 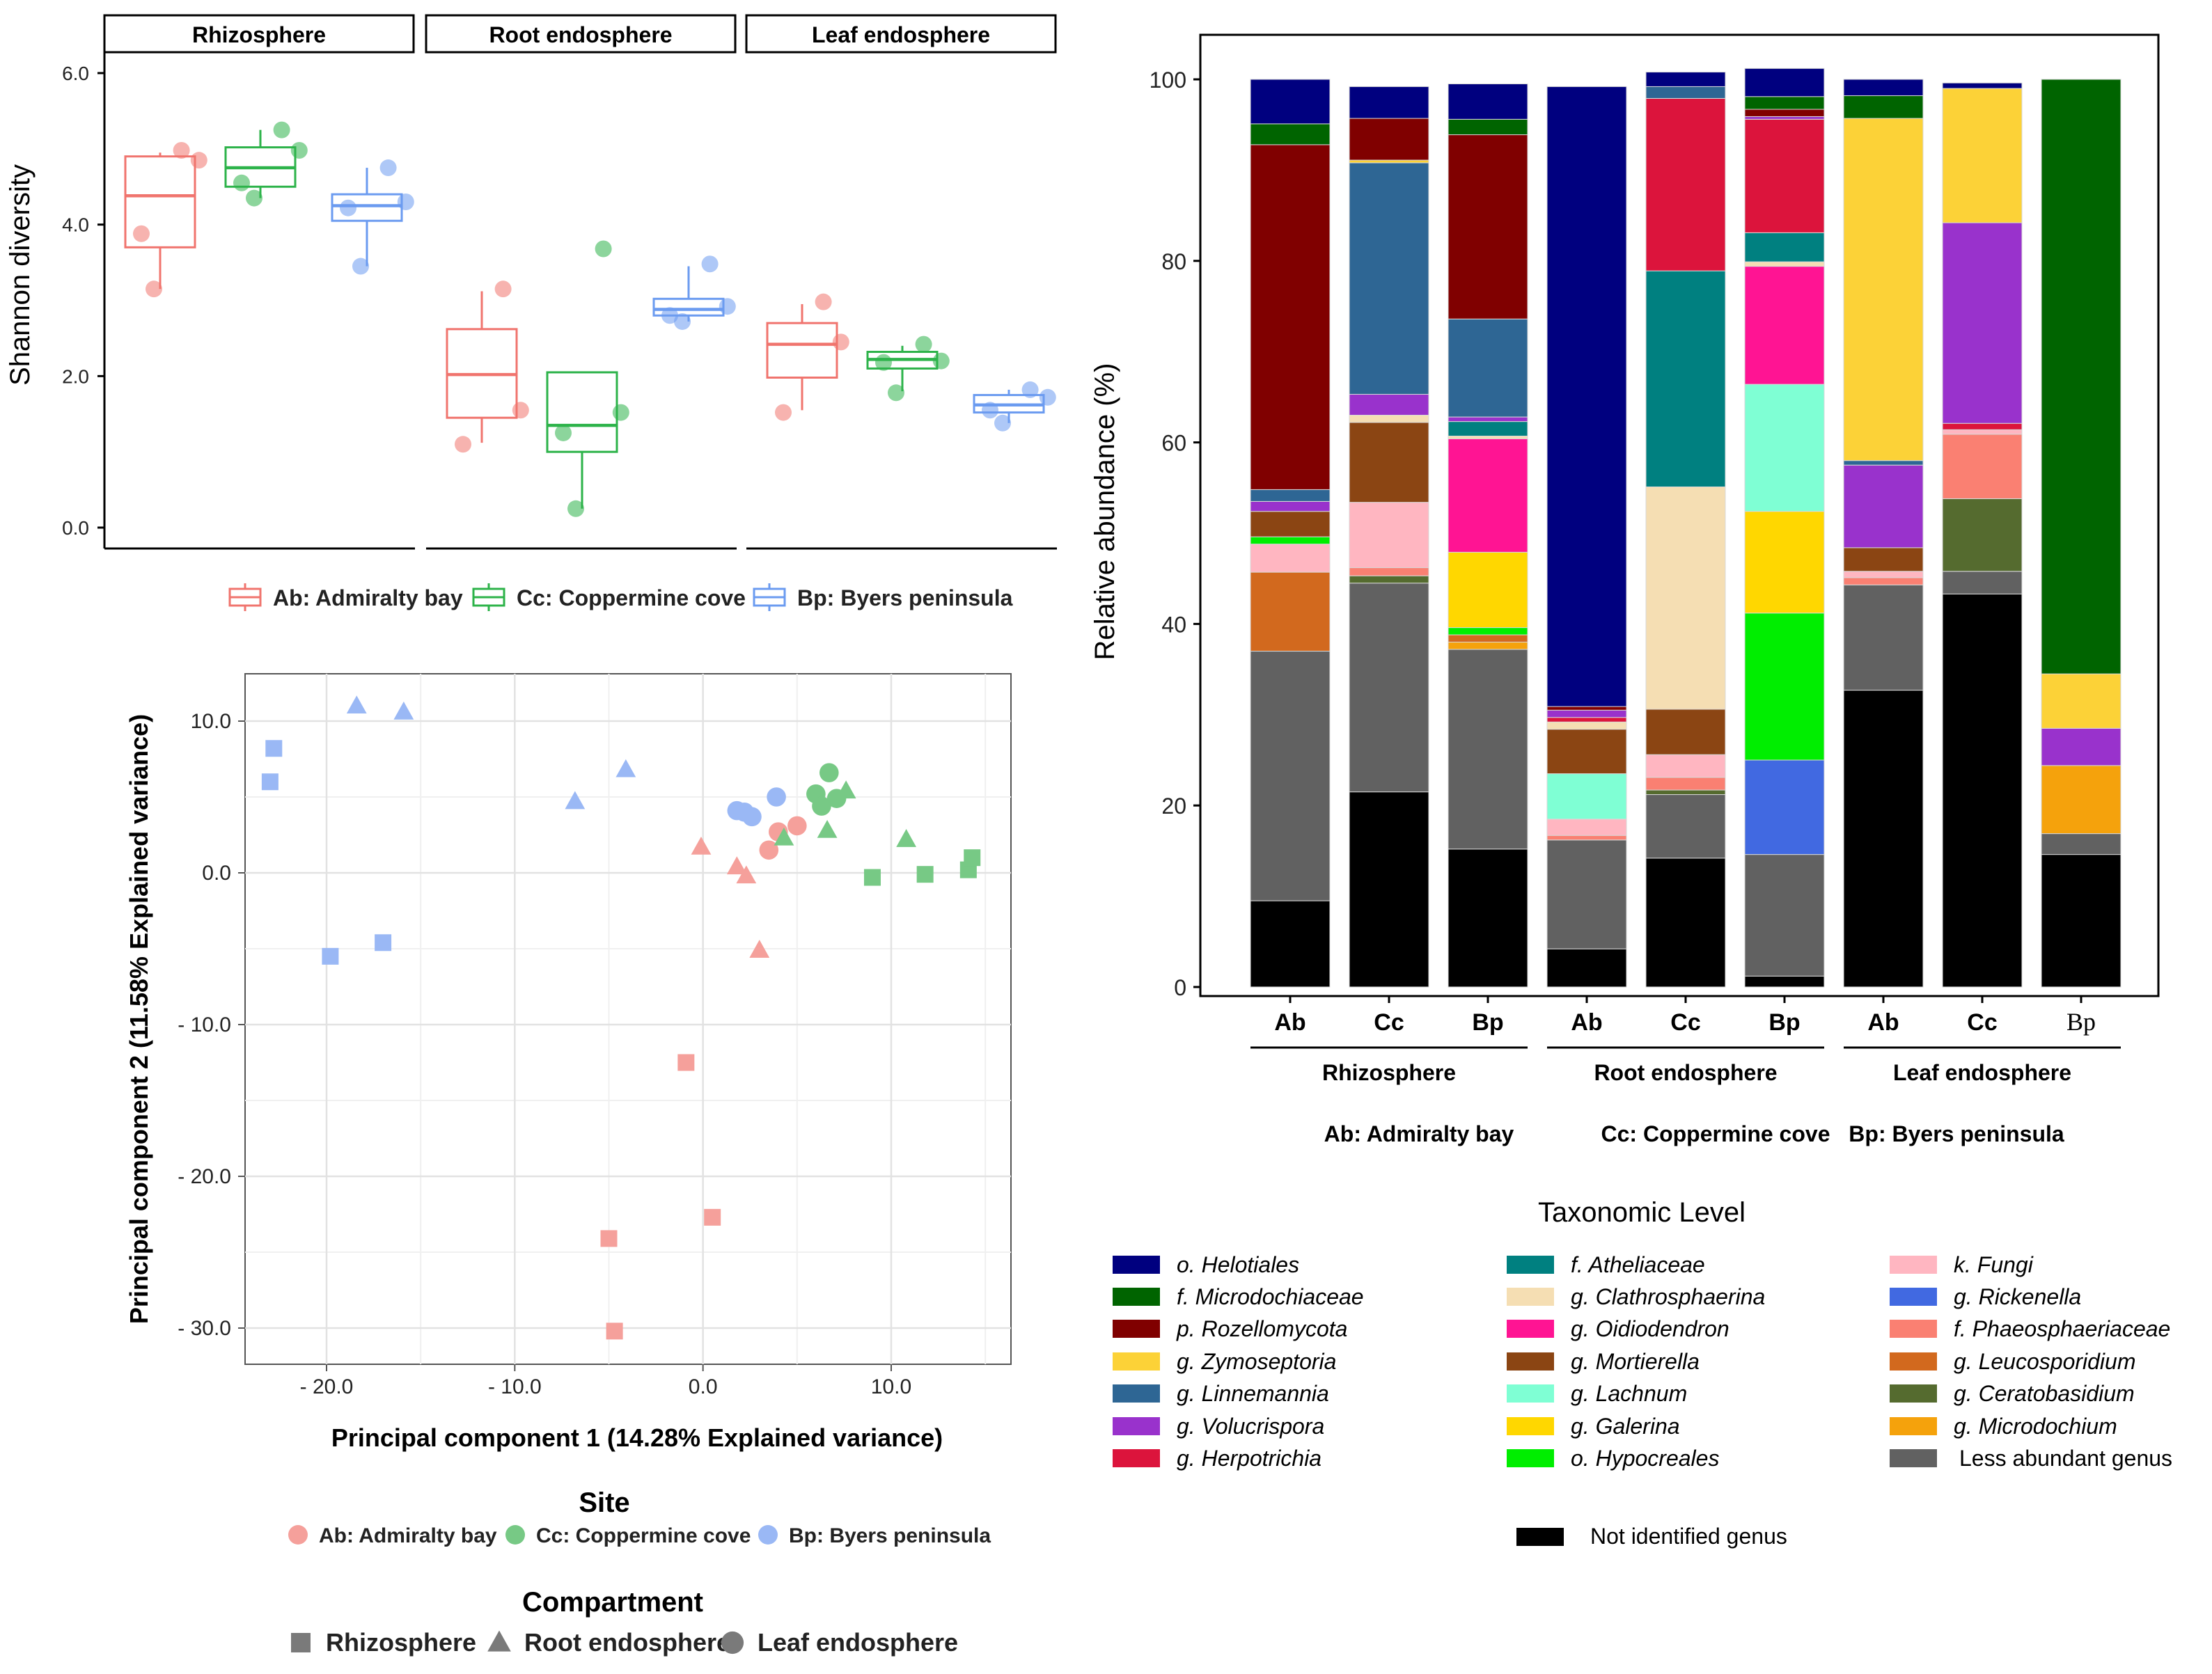 I want to click on box-iqr, so click(x=160, y=202).